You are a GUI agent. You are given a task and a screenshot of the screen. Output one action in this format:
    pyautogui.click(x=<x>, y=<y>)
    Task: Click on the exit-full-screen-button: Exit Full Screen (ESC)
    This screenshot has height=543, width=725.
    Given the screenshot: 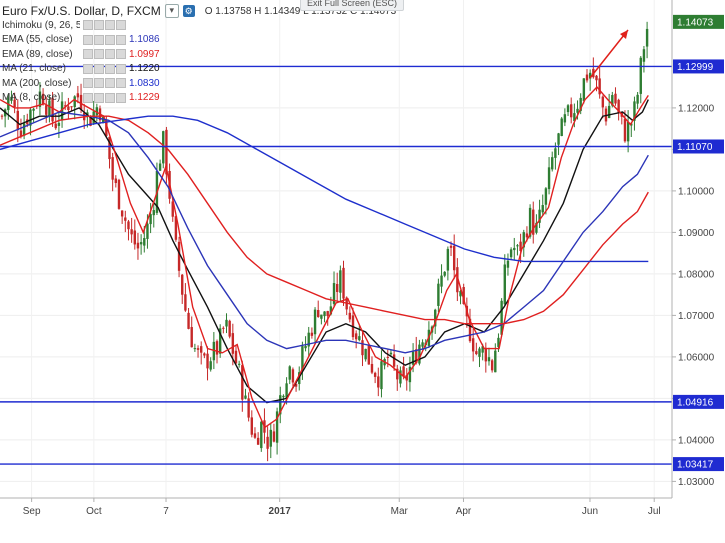 What is the action you would take?
    pyautogui.click(x=352, y=5)
    